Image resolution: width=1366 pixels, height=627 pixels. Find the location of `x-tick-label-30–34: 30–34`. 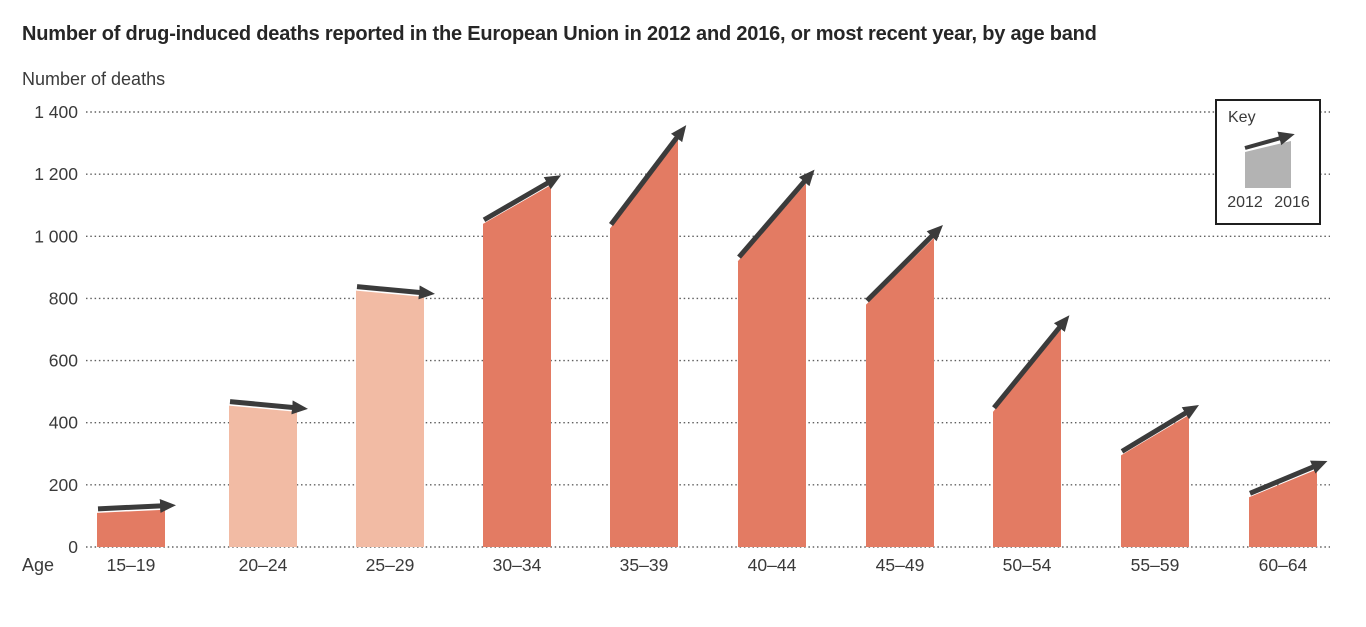

x-tick-label-30–34: 30–34 is located at coordinates (517, 565).